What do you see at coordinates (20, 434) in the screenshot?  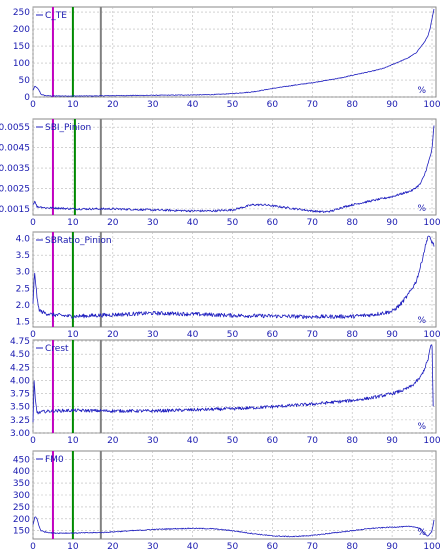 I see `y-tick-label: 3.00` at bounding box center [20, 434].